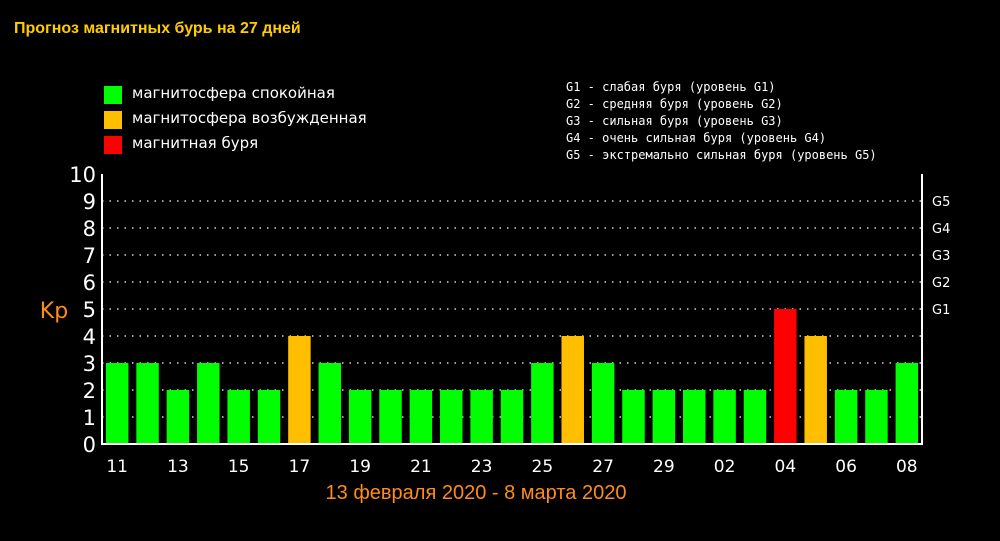 This screenshot has width=1000, height=541. I want to click on x-tick-15: 15, so click(239, 467).